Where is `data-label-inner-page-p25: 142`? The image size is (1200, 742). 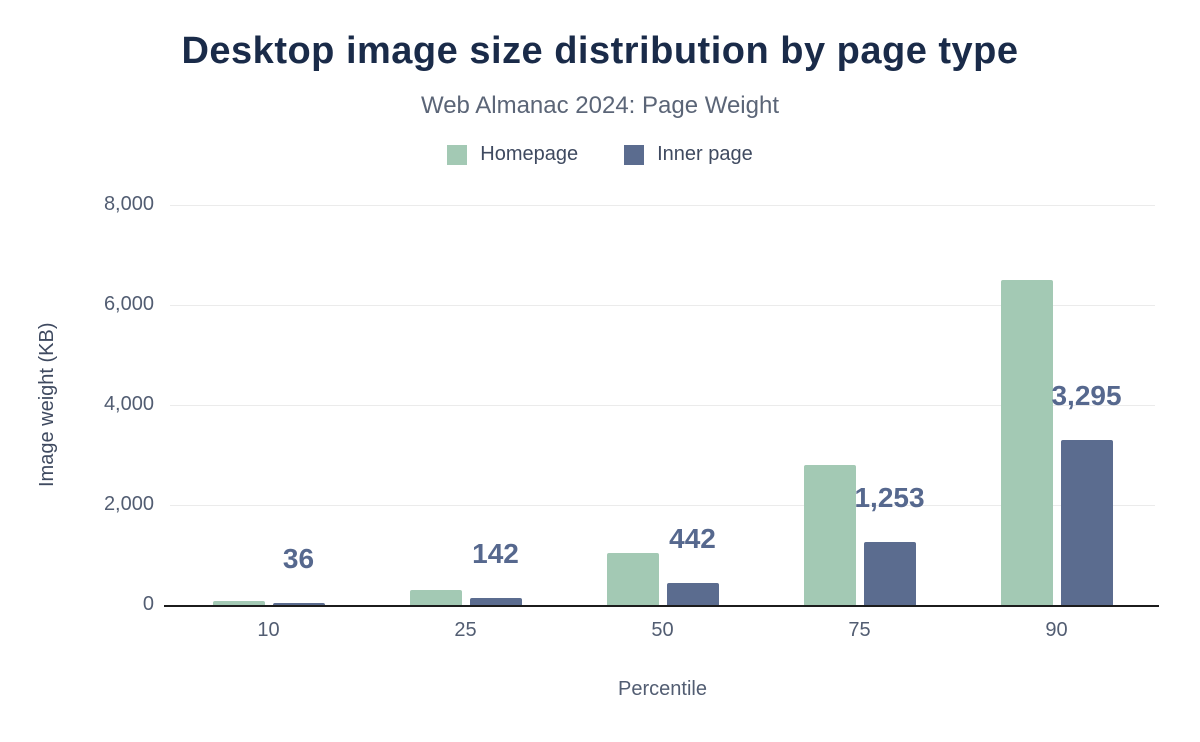
data-label-inner-page-p25: 142 is located at coordinates (495, 553).